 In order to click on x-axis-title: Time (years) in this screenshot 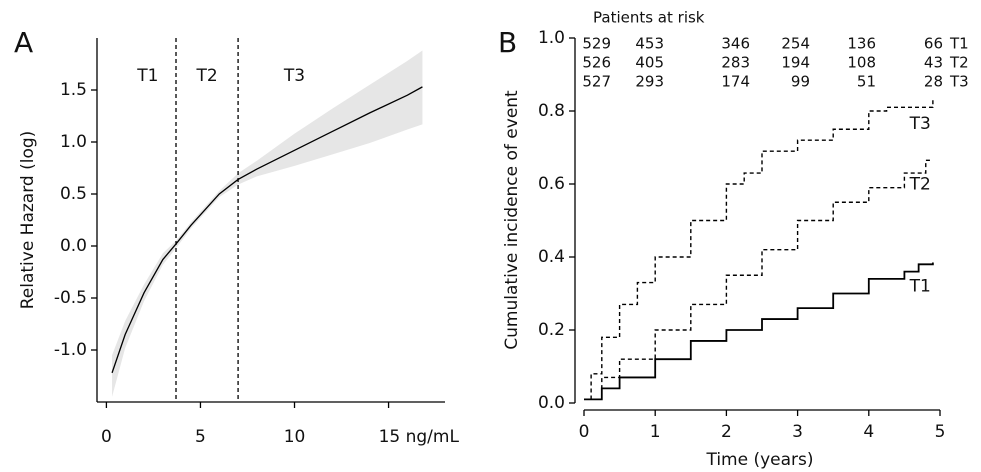, I will do `click(759, 460)`.